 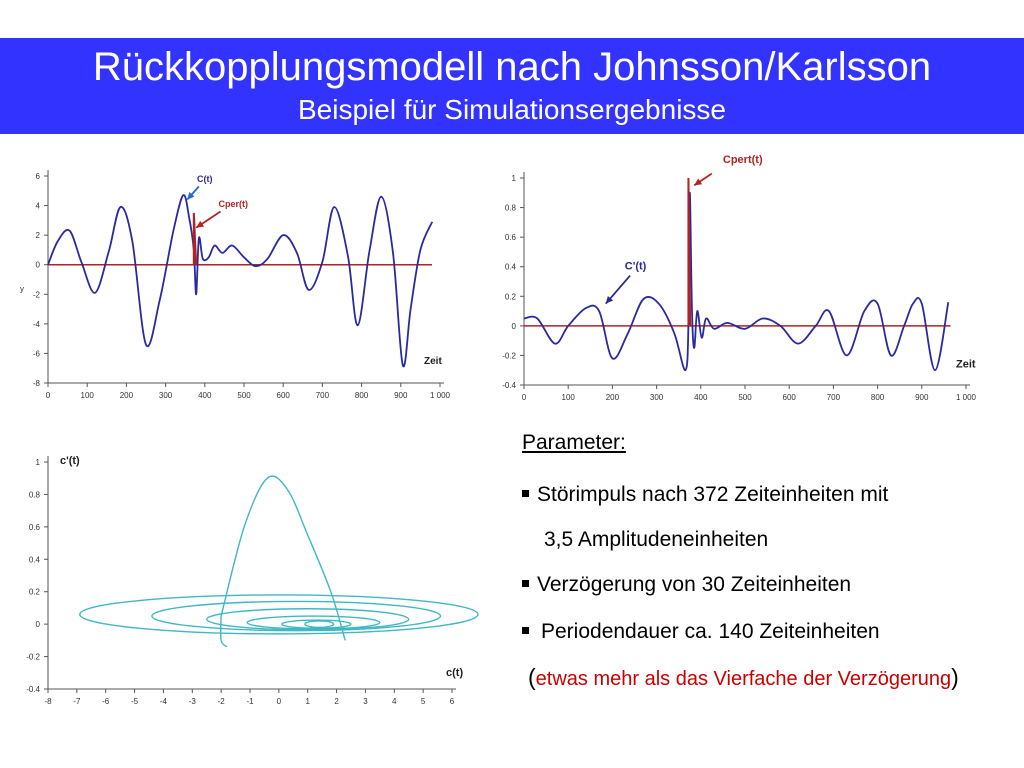 I want to click on y-tick-label: -4, so click(x=37, y=324).